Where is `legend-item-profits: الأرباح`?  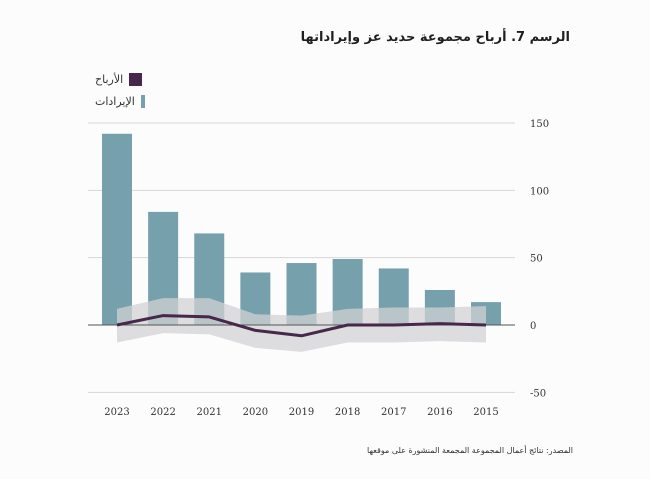 legend-item-profits: الأرباح is located at coordinates (120, 79).